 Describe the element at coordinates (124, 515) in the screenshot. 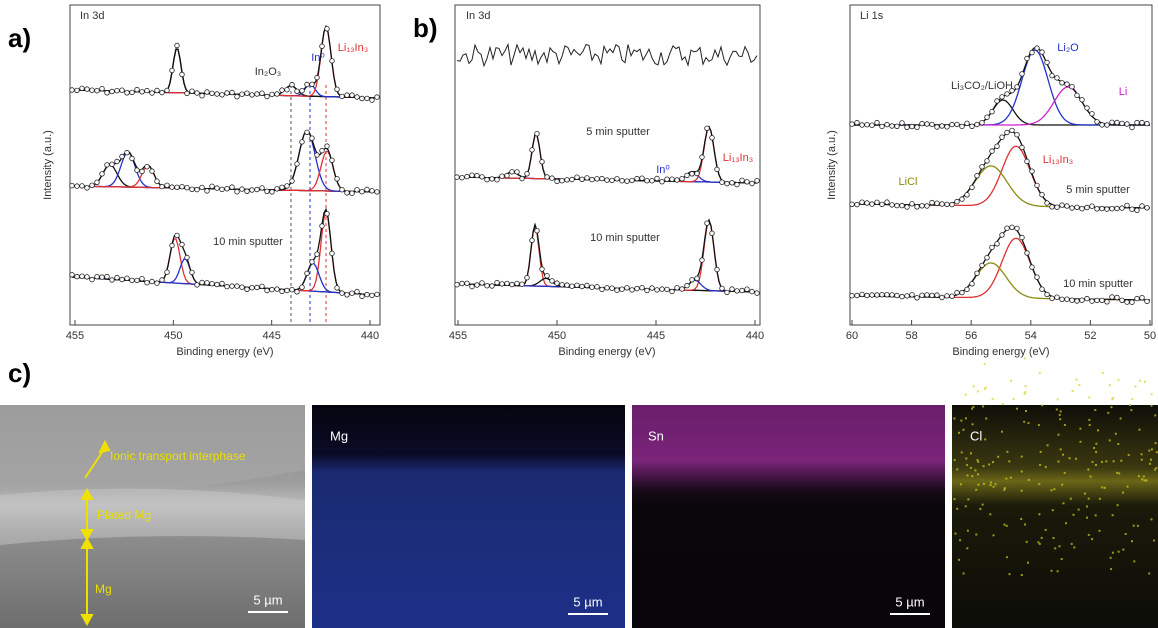

I see `sem-annotation: Plated Mg` at that location.